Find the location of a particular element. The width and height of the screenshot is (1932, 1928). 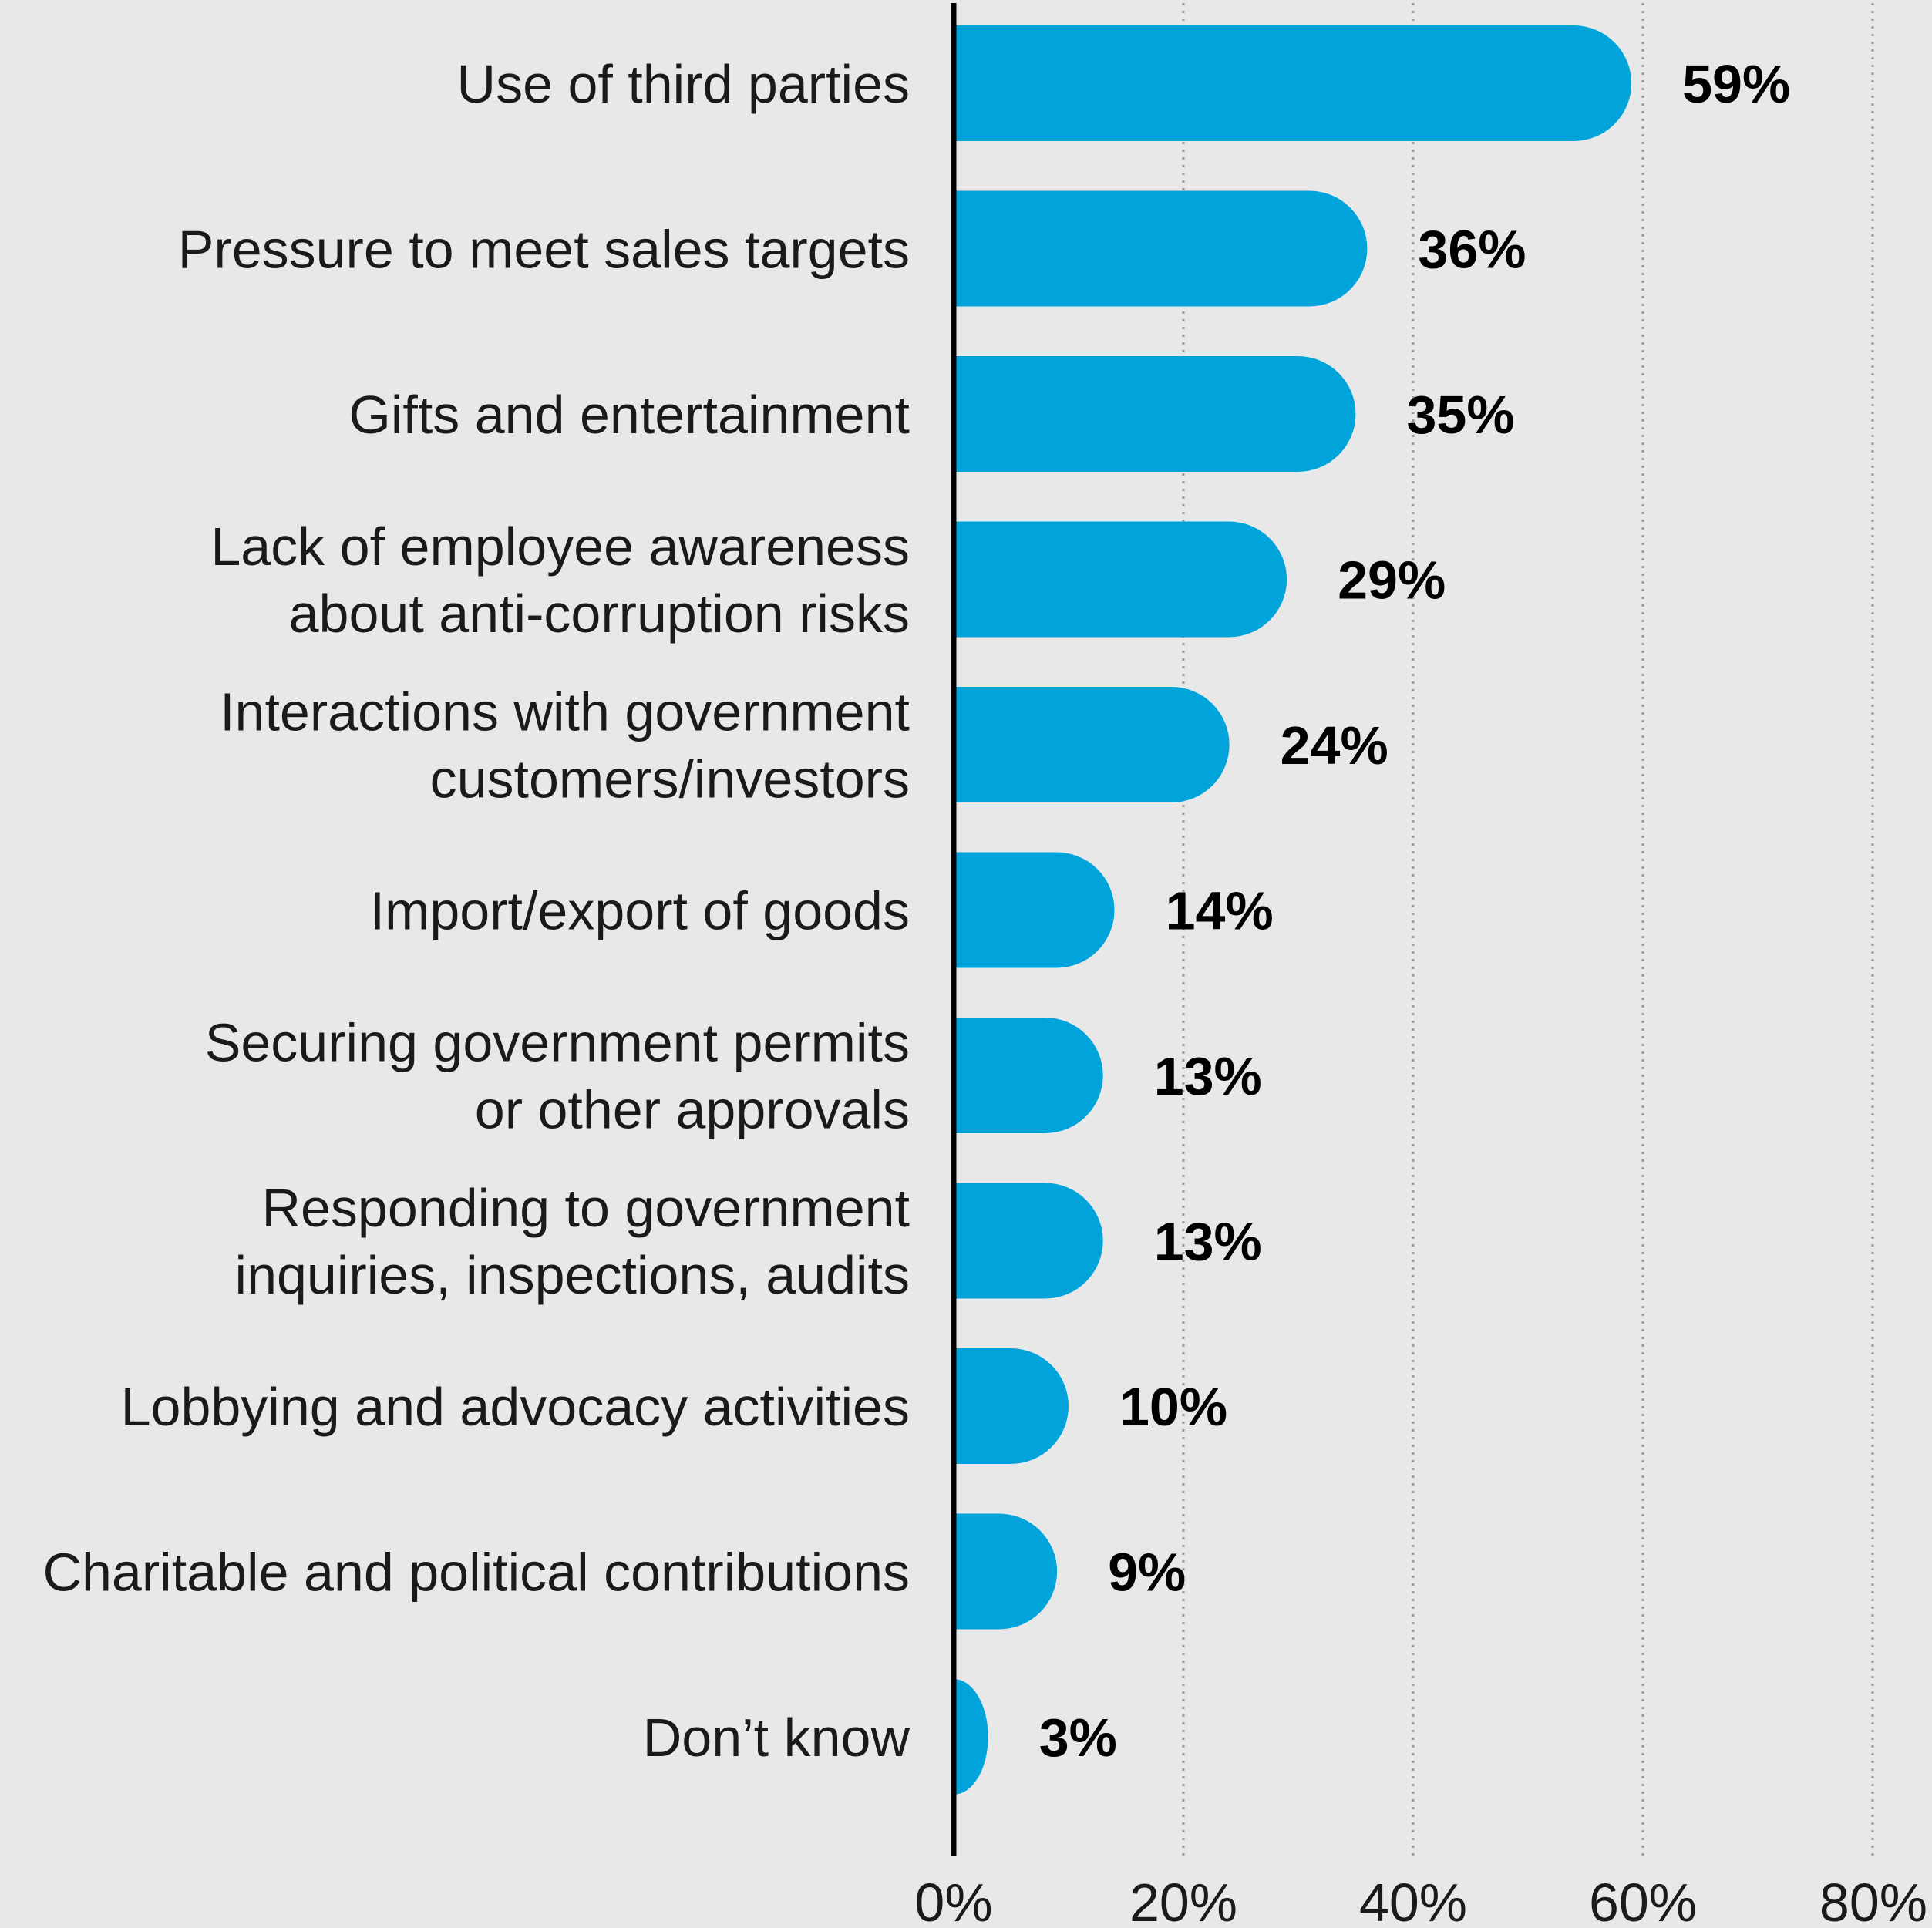

value-label-8: 13% is located at coordinates (1208, 1242).